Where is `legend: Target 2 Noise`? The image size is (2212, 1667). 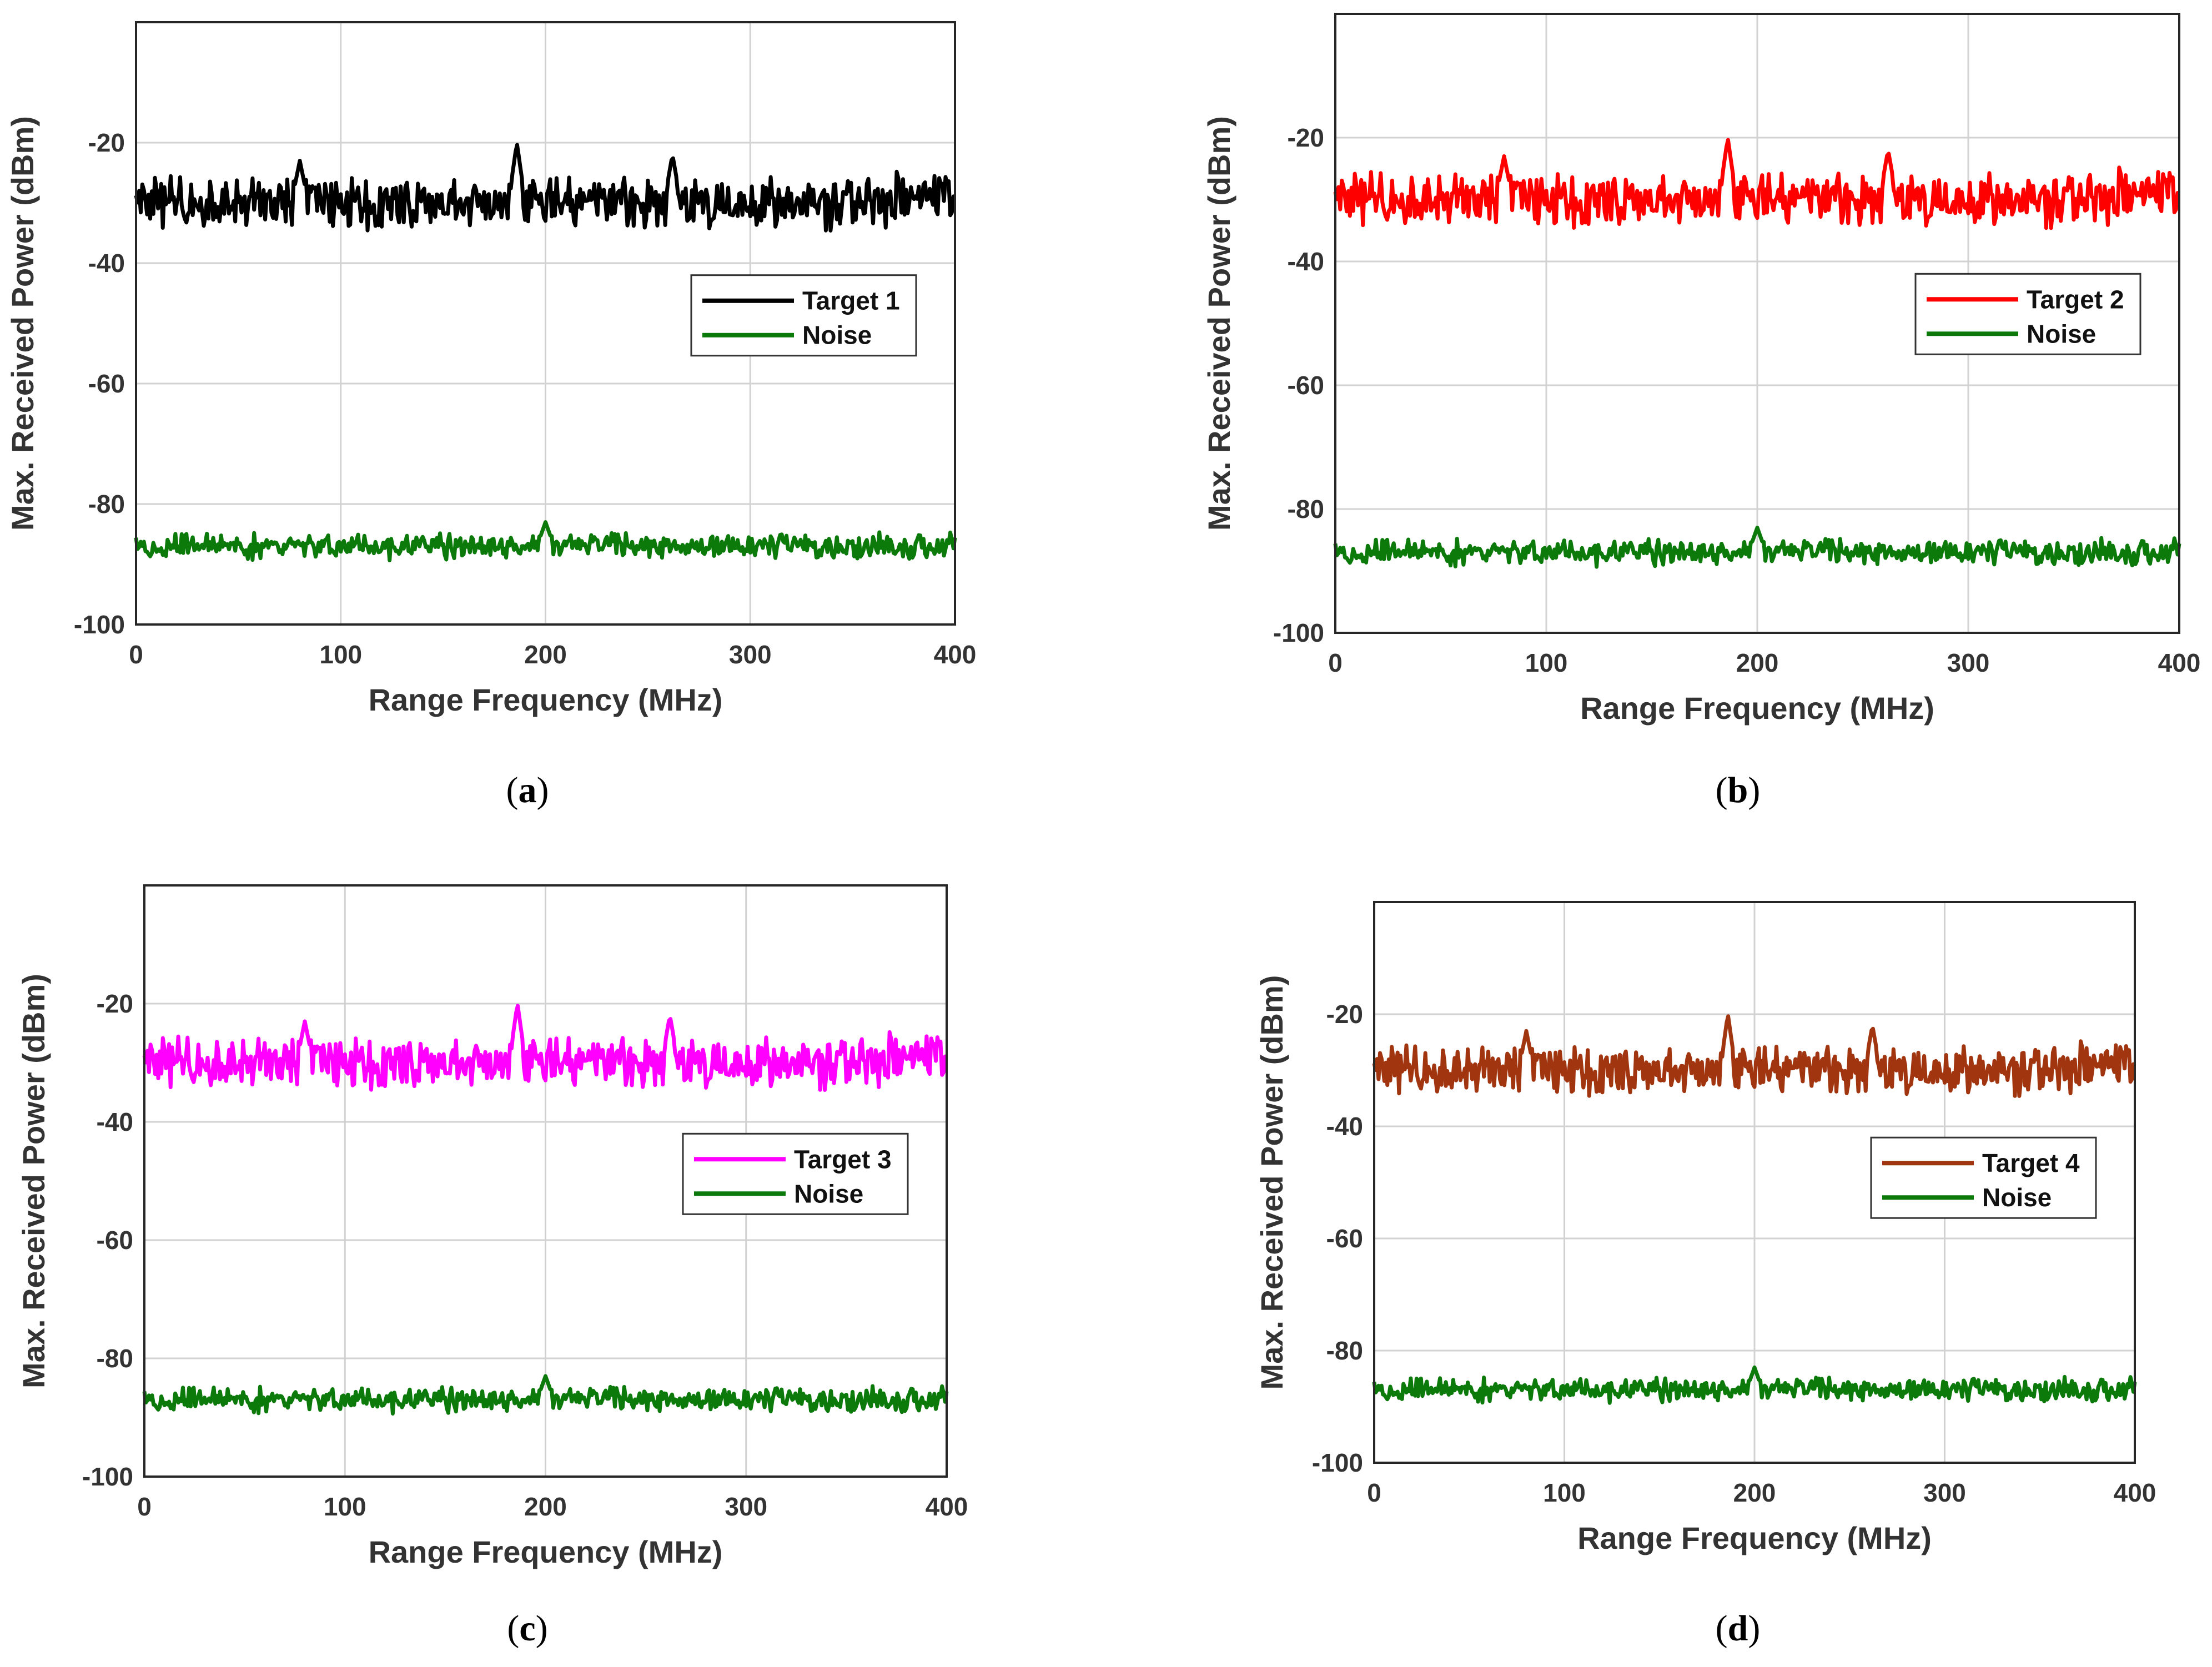 legend: Target 2 Noise is located at coordinates (2027, 314).